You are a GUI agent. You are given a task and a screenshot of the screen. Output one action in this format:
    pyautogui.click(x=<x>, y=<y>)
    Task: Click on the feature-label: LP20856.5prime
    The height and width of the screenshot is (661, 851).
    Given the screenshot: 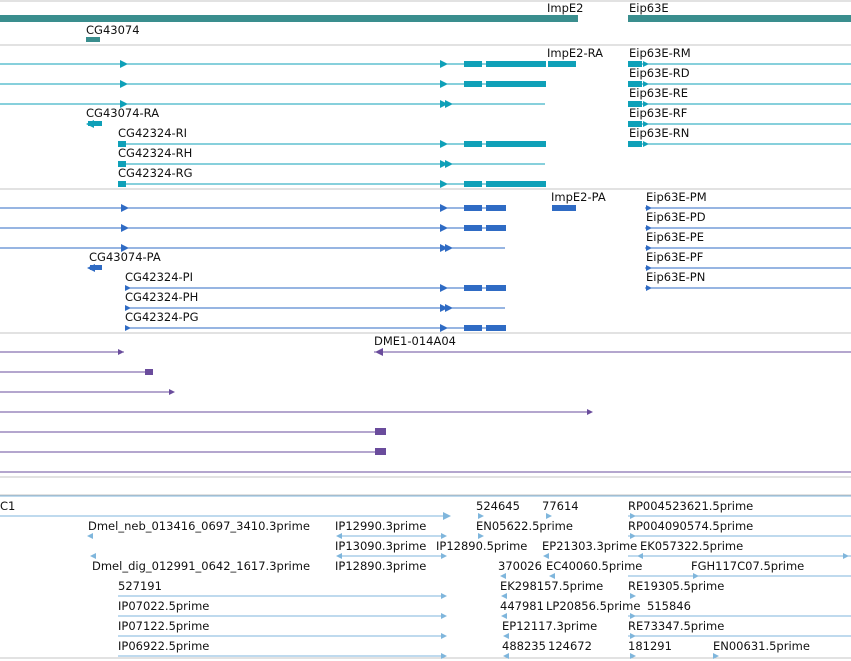 What is the action you would take?
    pyautogui.click(x=593, y=606)
    